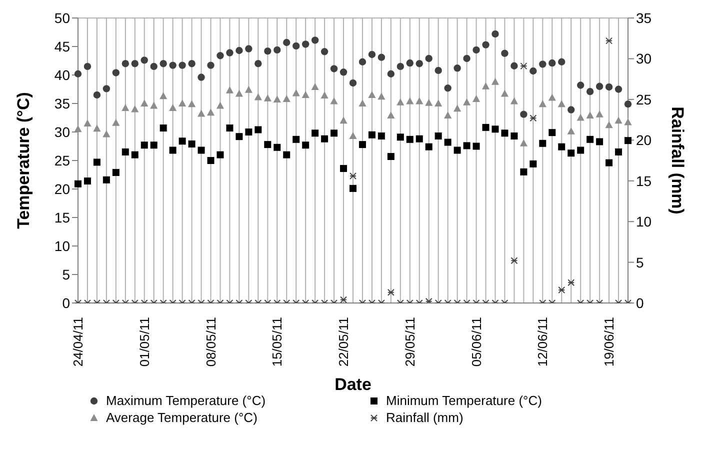  Describe the element at coordinates (410, 342) in the screenshot. I see `x-tick-label: 29/05/11` at that location.